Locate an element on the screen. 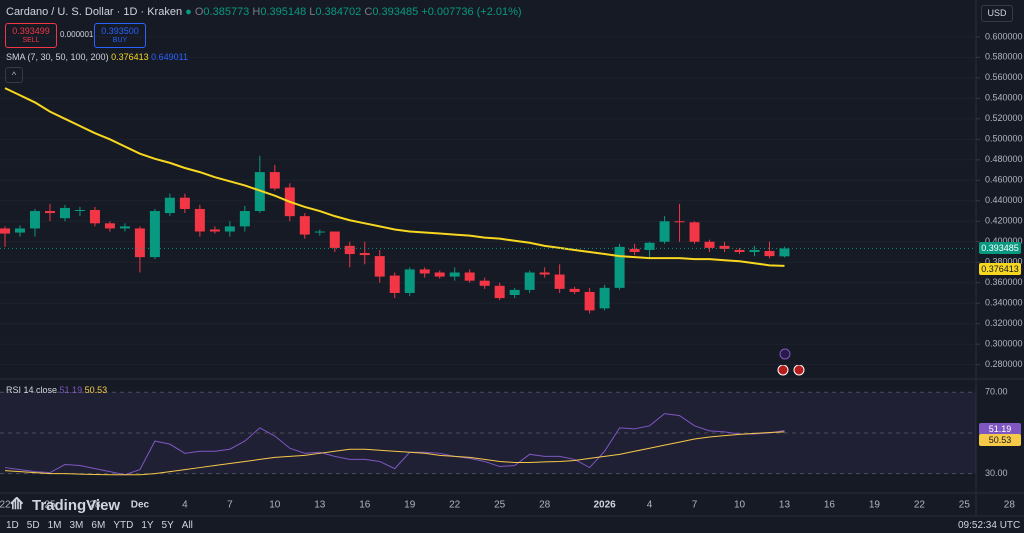 The width and height of the screenshot is (1024, 533). sma-label: SMA (7, 30, 50, 100, 200) is located at coordinates (57, 57).